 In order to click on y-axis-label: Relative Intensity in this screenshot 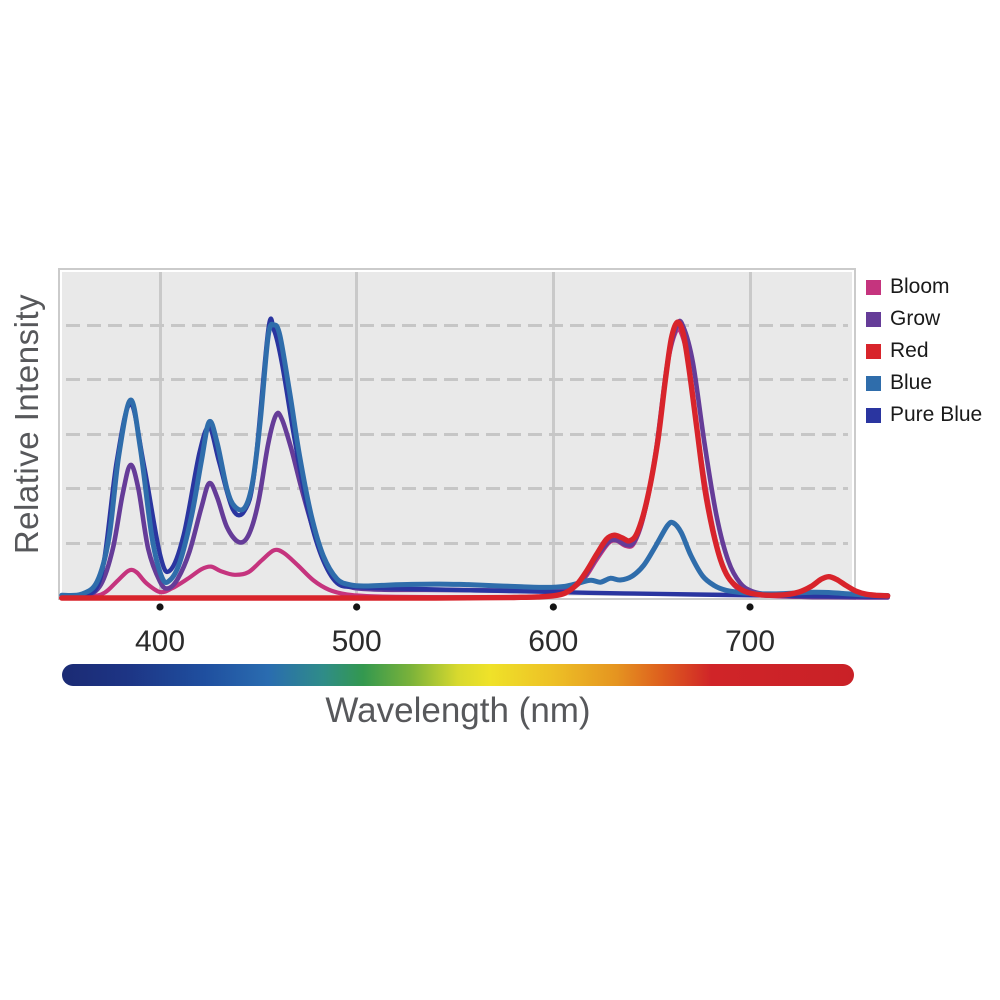, I will do `click(26, 424)`.